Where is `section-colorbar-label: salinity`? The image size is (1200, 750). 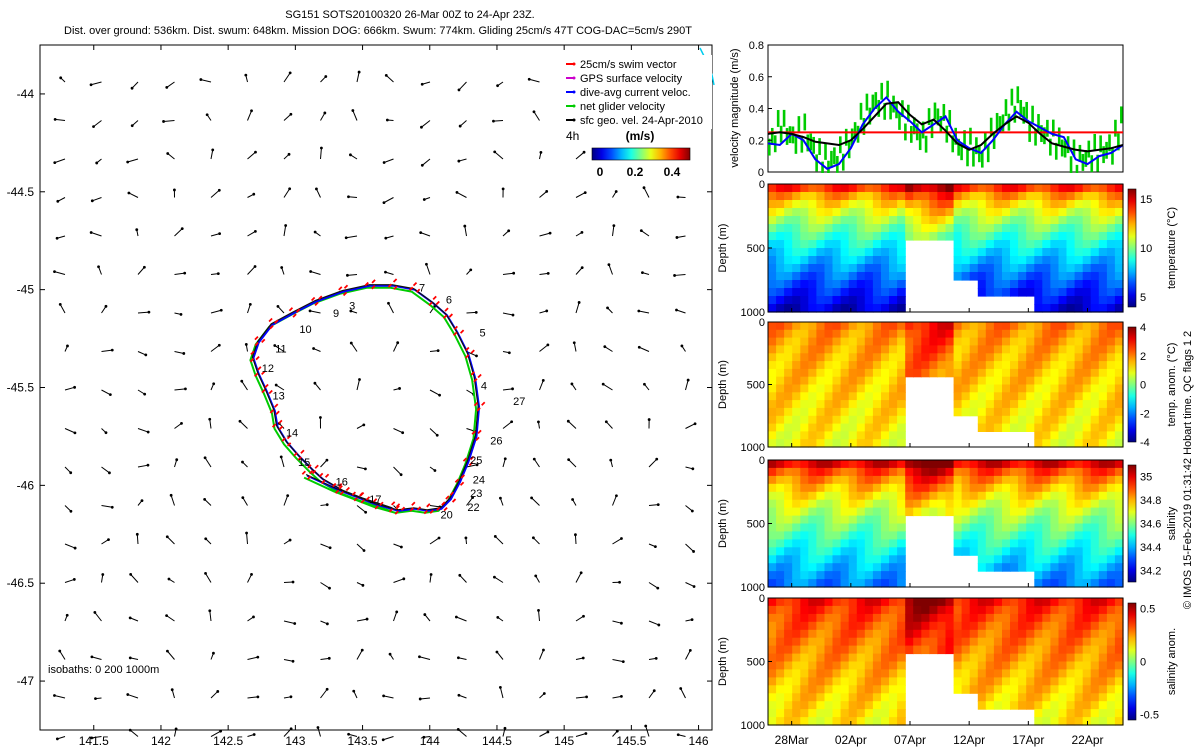
section-colorbar-label: salinity is located at coordinates (1172, 523).